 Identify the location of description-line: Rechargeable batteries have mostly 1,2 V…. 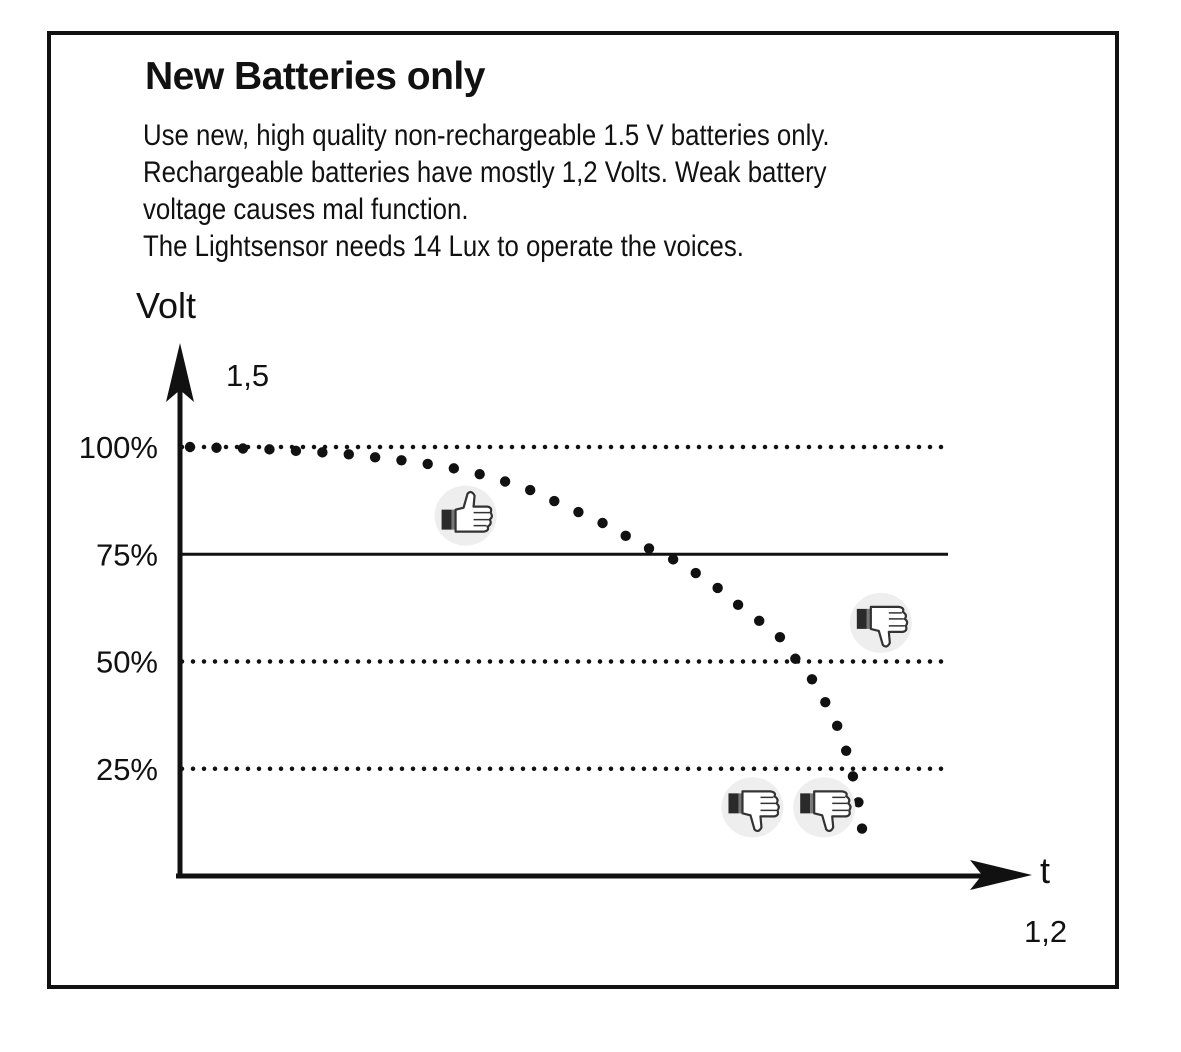
(485, 172).